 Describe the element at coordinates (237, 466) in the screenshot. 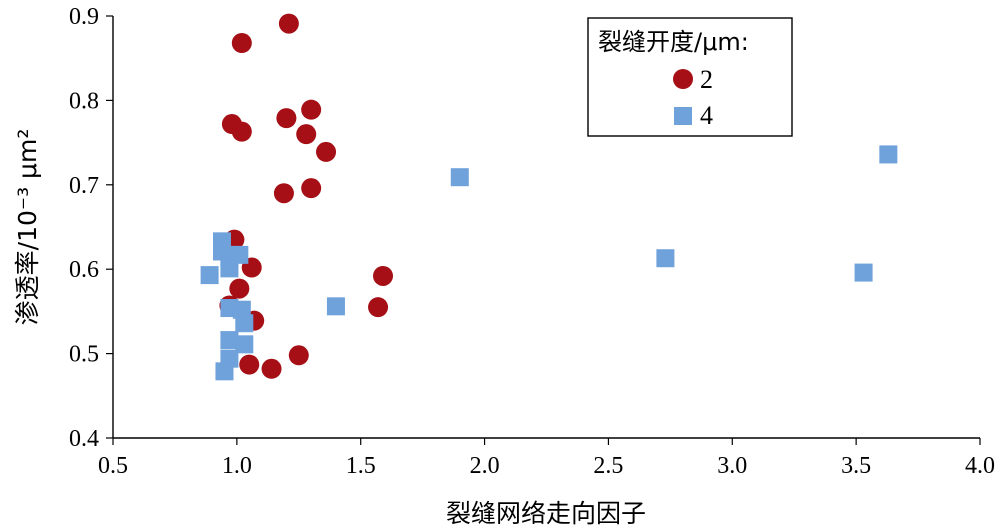

I see `x-tick-label: 1.0` at that location.